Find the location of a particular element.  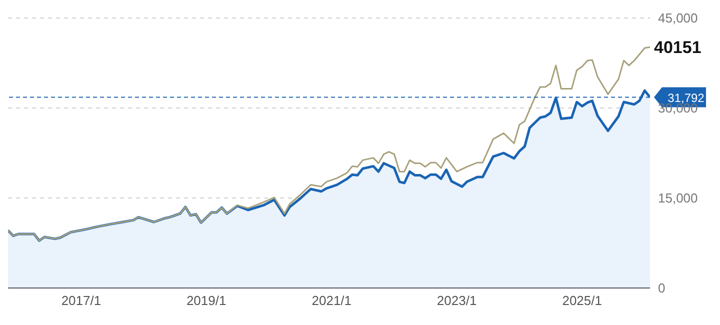

x-tick-label: 2023/1 is located at coordinates (456, 300).